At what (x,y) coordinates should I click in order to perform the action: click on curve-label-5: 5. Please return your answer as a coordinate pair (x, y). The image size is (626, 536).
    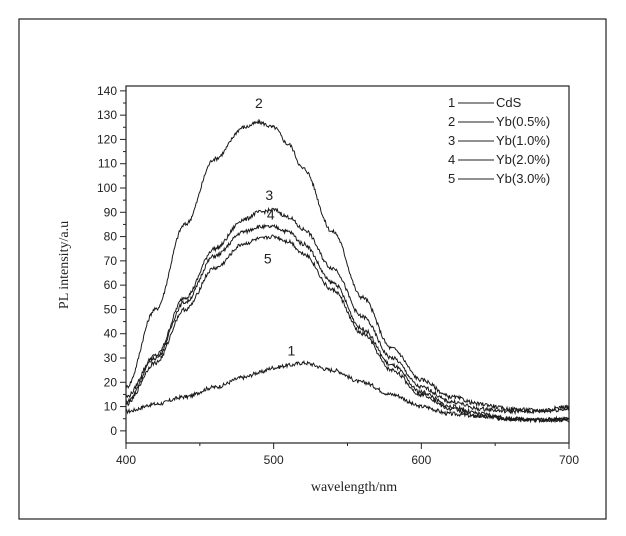
    Looking at the image, I should click on (268, 258).